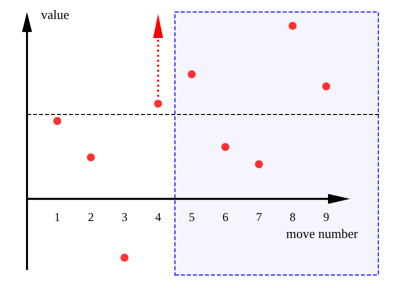 The height and width of the screenshot is (300, 401). What do you see at coordinates (158, 217) in the screenshot?
I see `x-tick-label: 4` at bounding box center [158, 217].